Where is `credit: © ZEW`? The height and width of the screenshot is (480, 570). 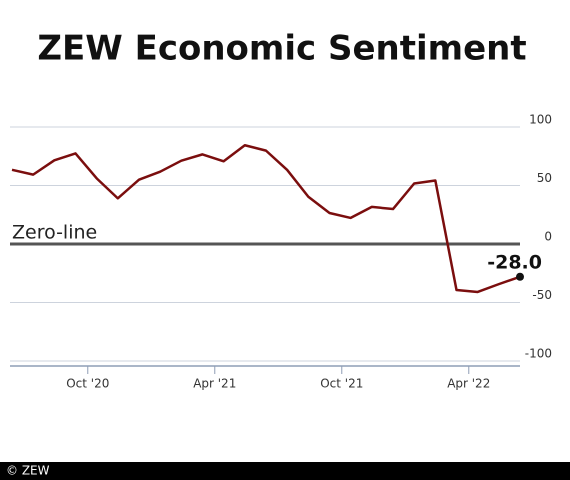 credit: © ZEW is located at coordinates (28, 471).